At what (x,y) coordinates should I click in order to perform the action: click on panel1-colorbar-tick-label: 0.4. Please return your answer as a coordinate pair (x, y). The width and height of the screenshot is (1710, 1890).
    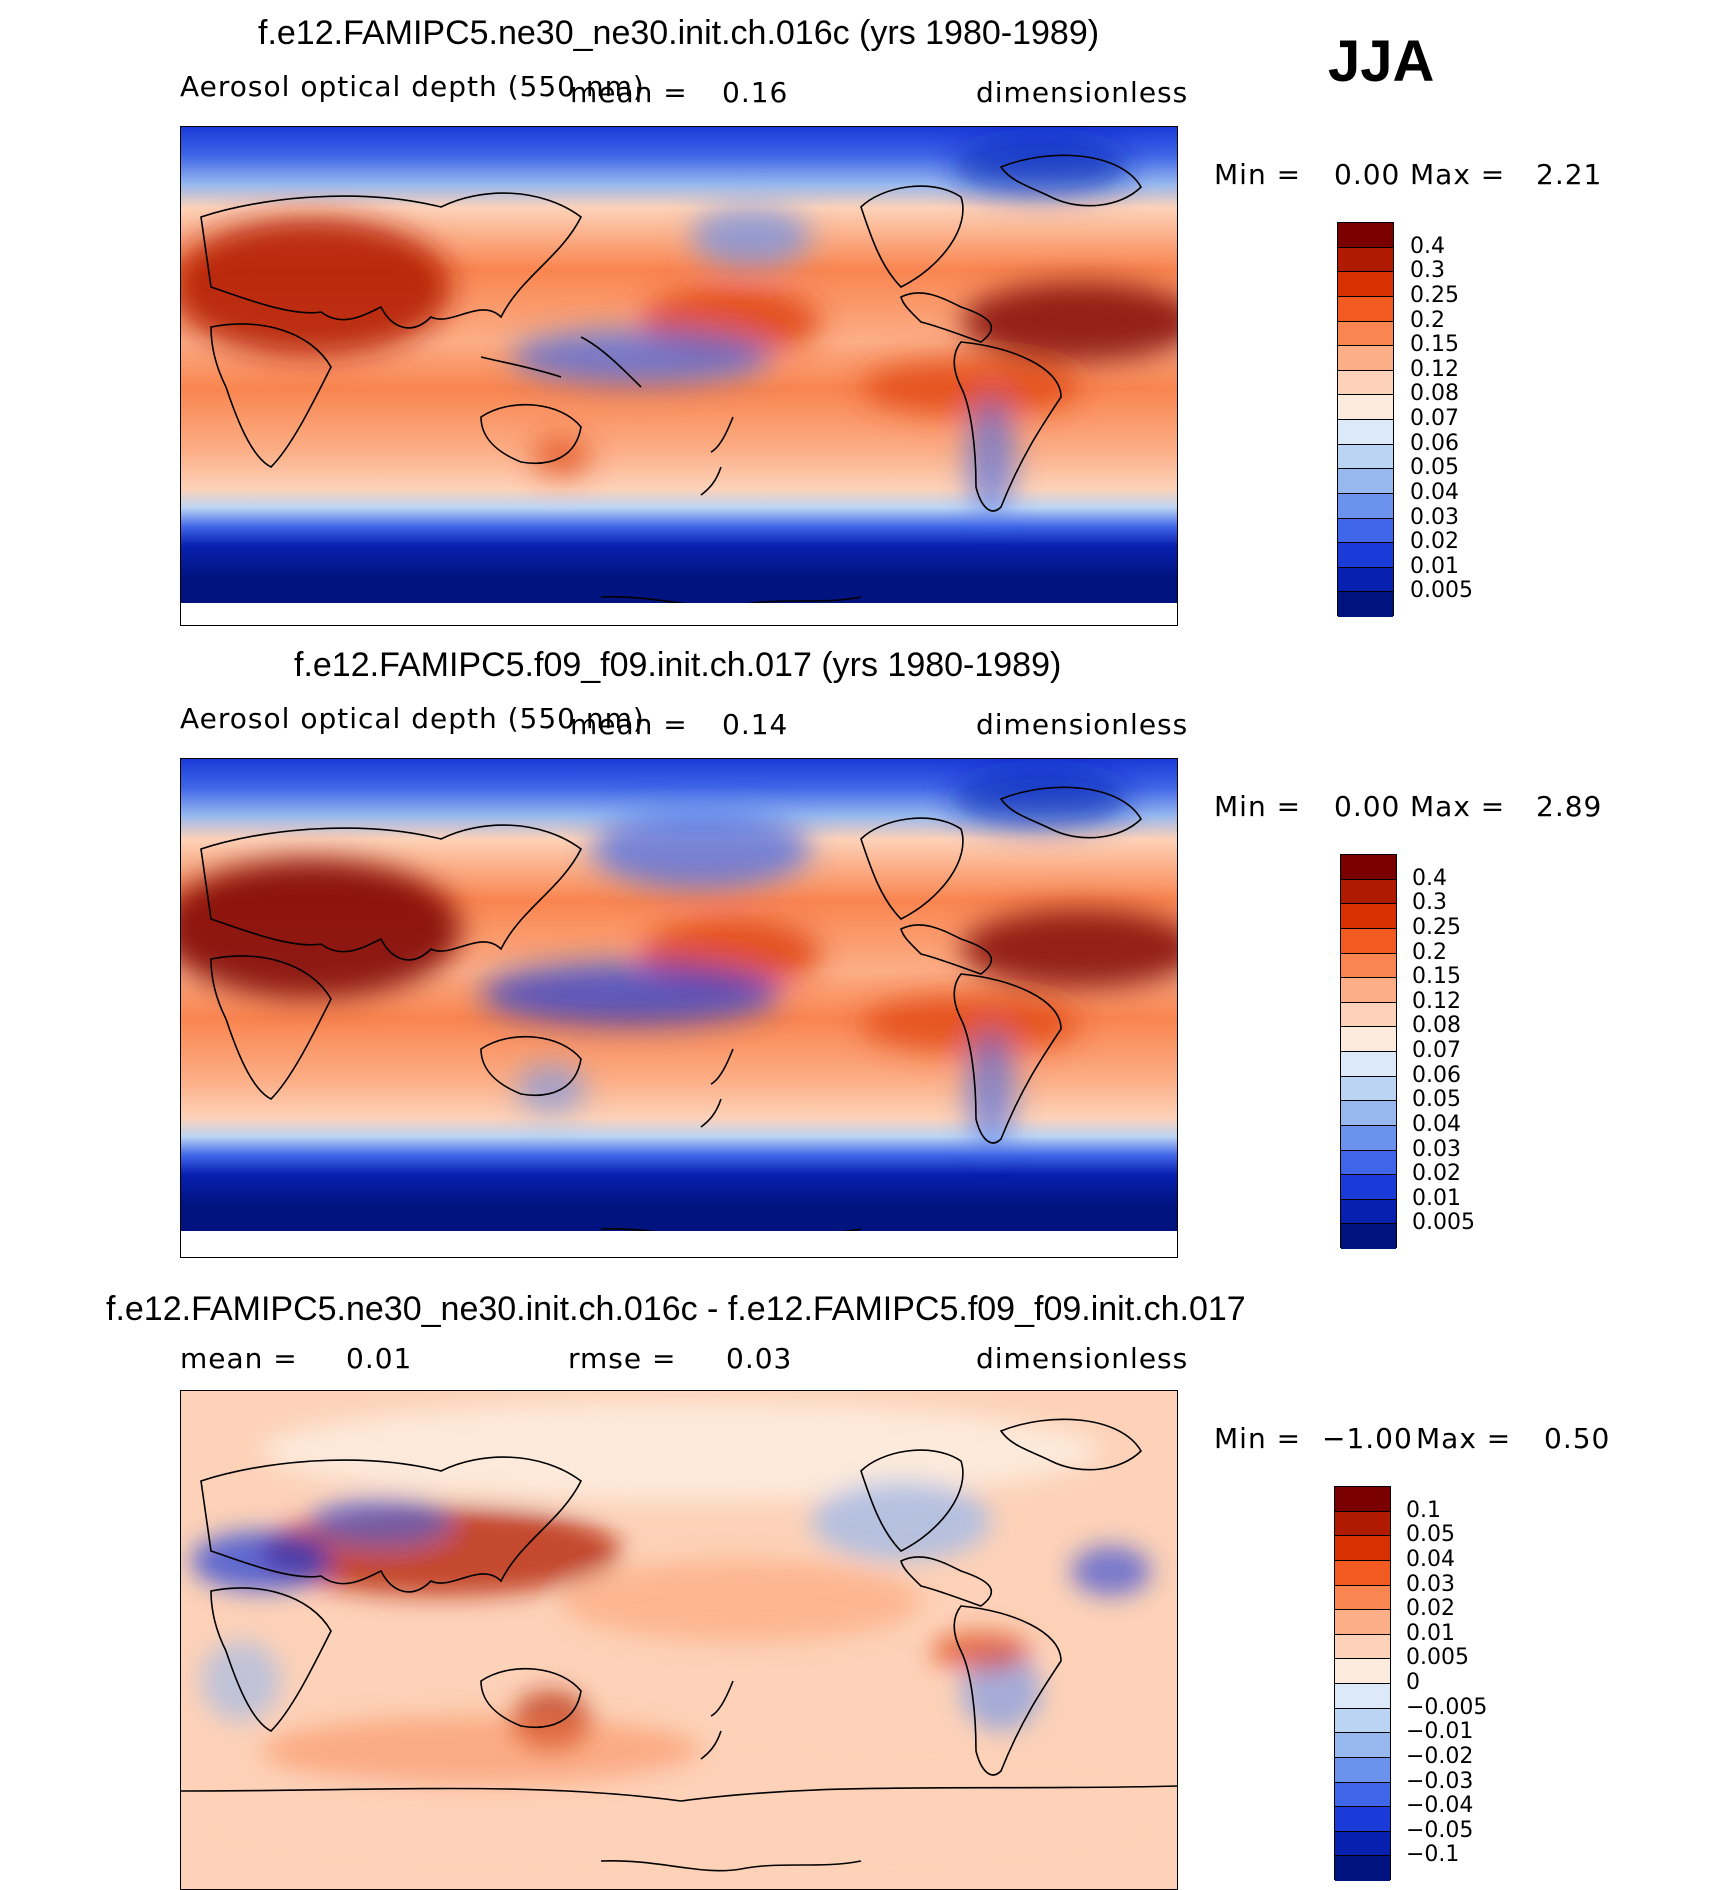
    Looking at the image, I should click on (1427, 246).